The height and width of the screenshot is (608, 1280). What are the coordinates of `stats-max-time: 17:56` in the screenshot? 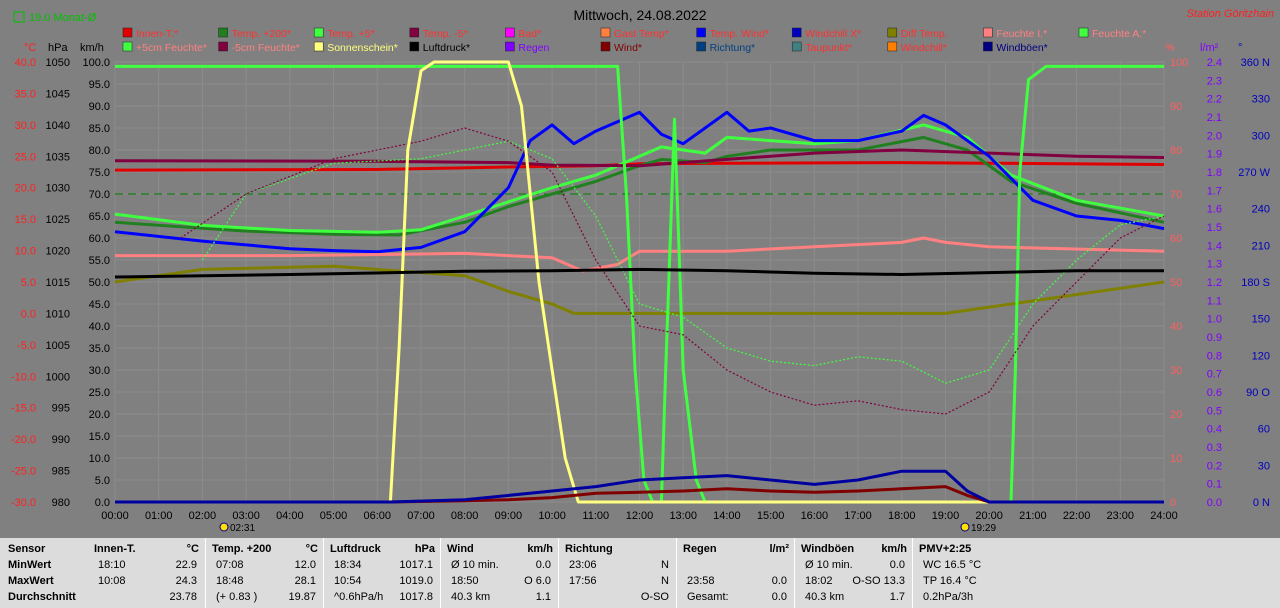 It's located at (583, 581).